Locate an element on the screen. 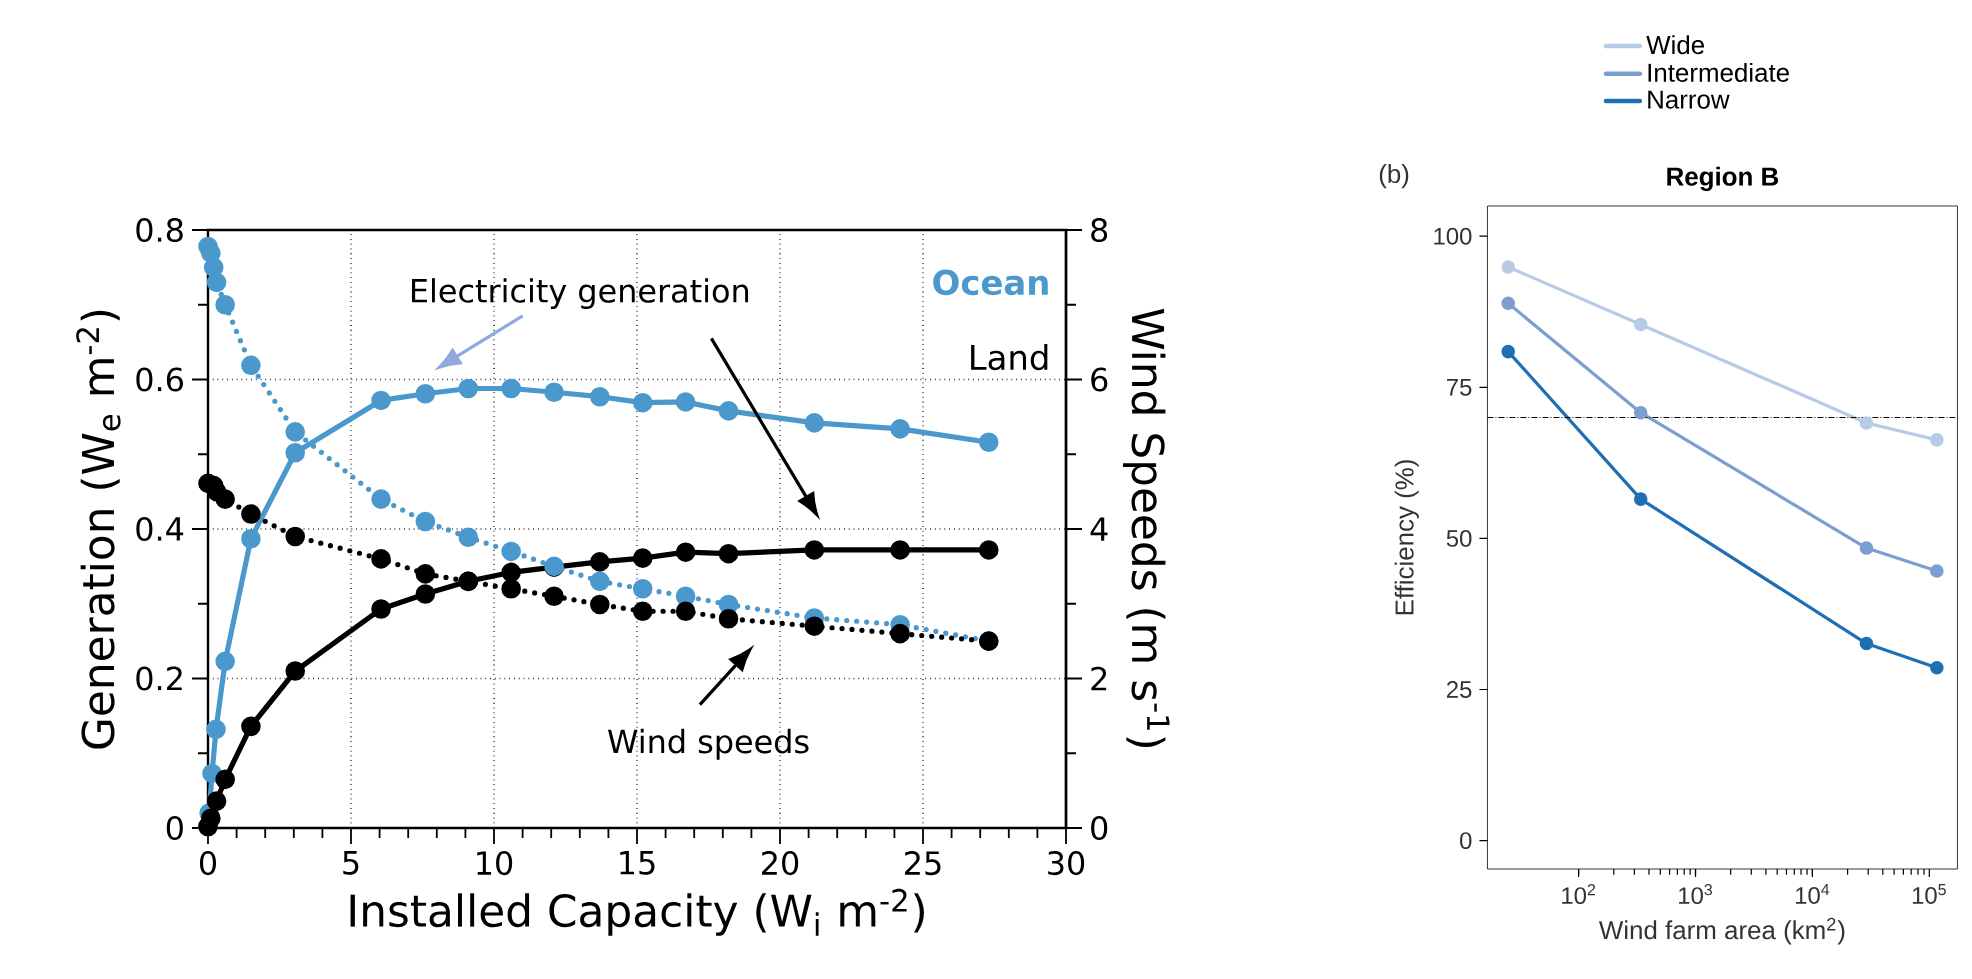 Image resolution: width=1972 pixels, height=979 pixels. annotation: Electricity generation is located at coordinates (580, 293).